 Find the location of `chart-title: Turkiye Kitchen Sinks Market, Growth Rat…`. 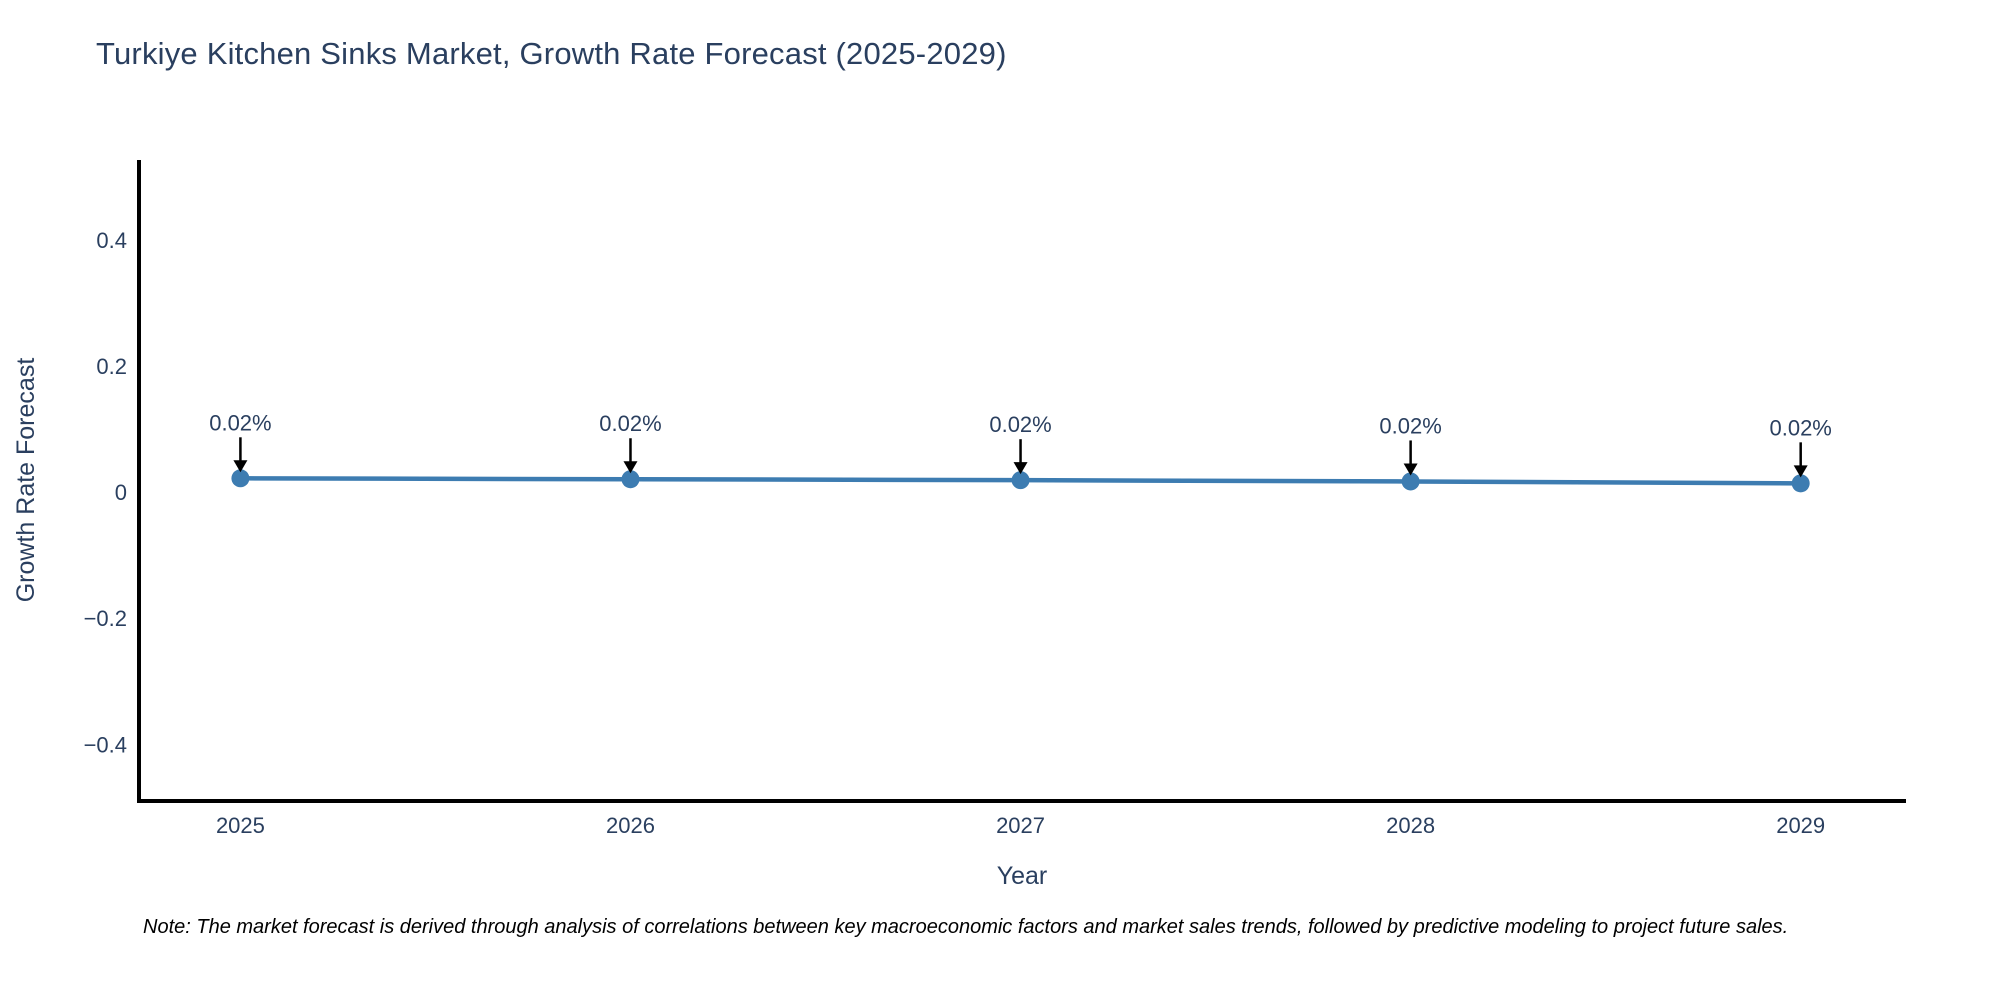

chart-title: Turkiye Kitchen Sinks Market, Growth Rat… is located at coordinates (551, 53).